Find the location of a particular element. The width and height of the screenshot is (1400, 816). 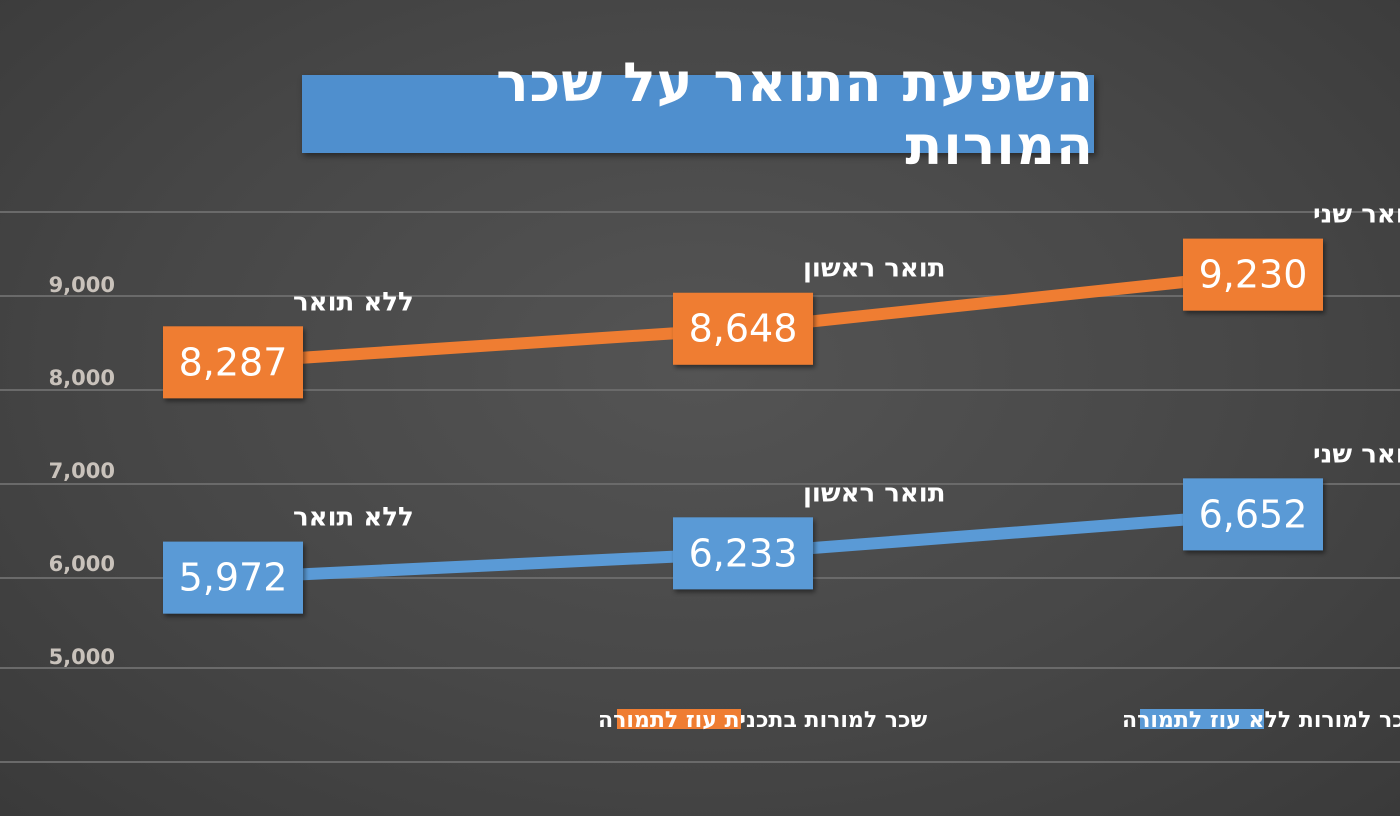

data-label: 6,233 is located at coordinates (743, 553).